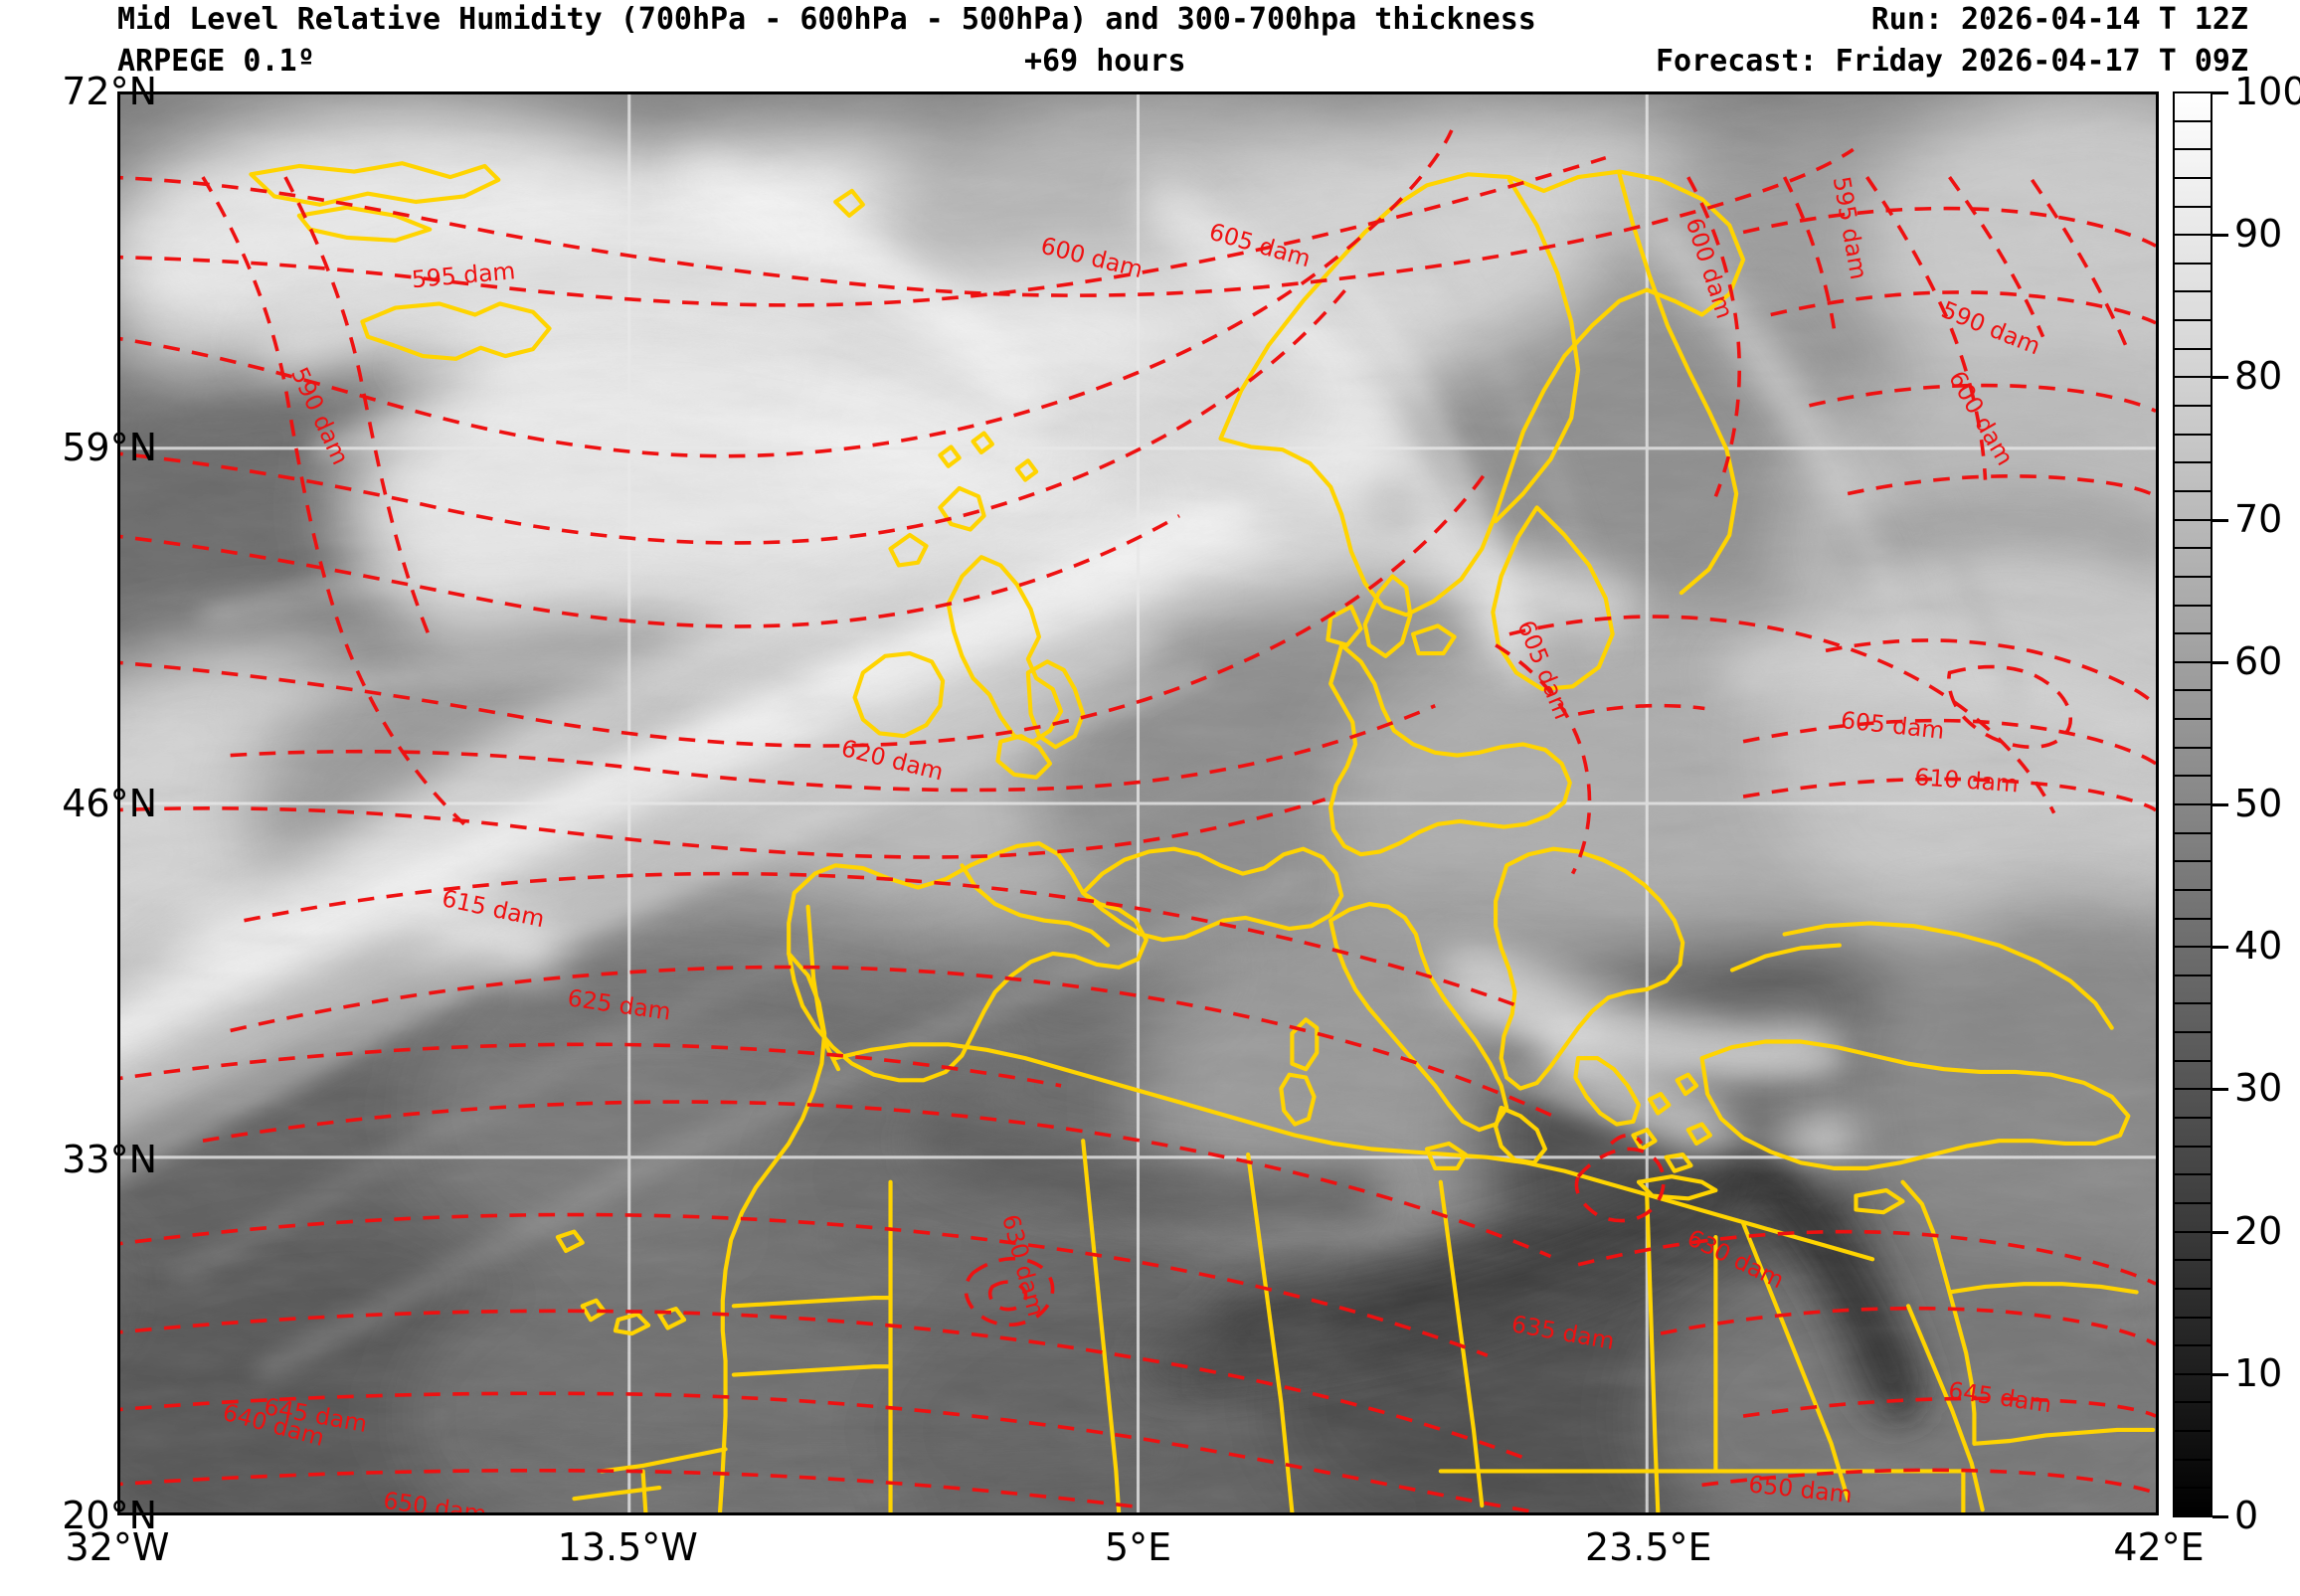 This screenshot has height=1596, width=2300. Describe the element at coordinates (1648, 1547) in the screenshot. I see `longitude-tick-label: 23.5°E` at that location.